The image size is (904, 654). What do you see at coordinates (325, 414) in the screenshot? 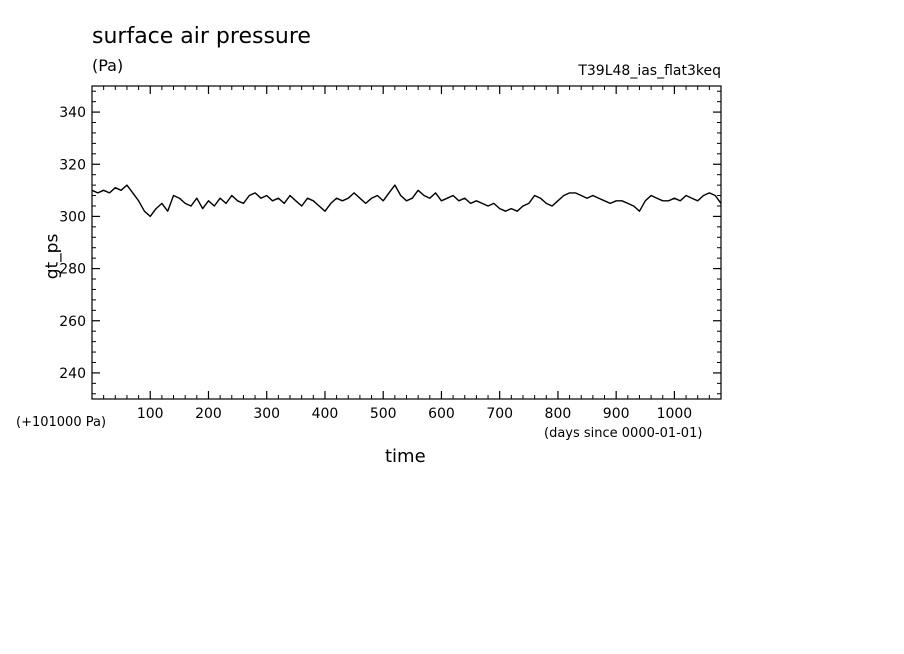
I see `x-tick-label: 400` at bounding box center [325, 414].